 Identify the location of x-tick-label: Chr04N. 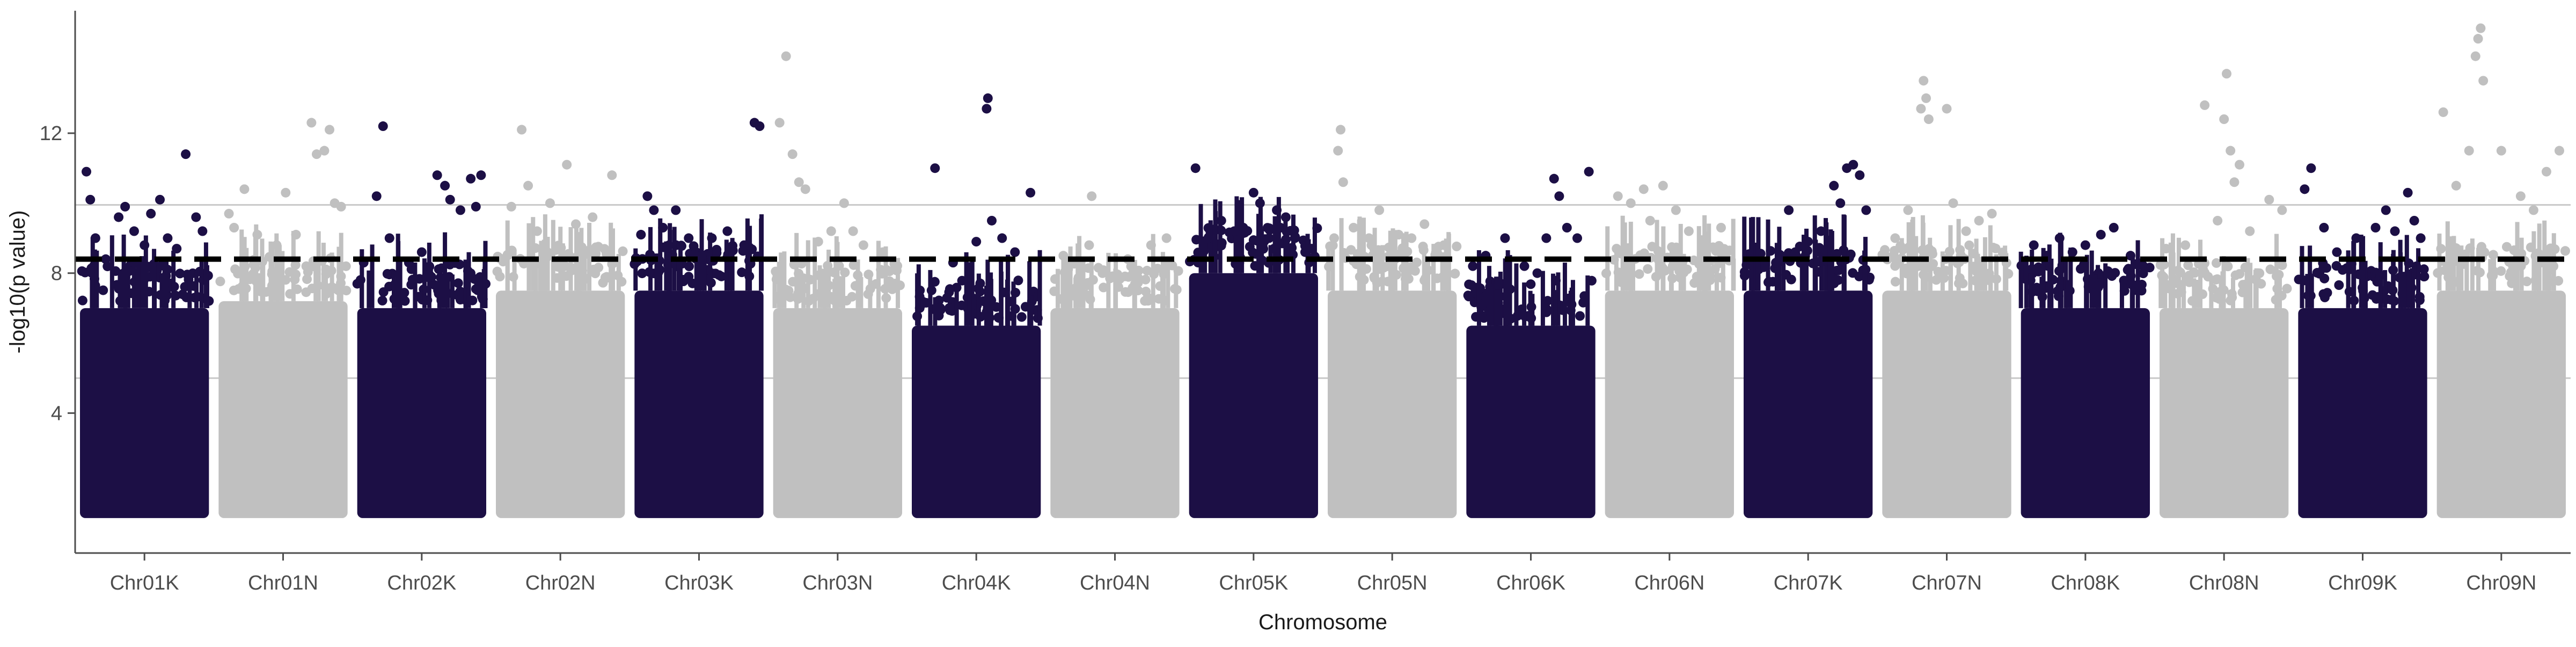
(1115, 583).